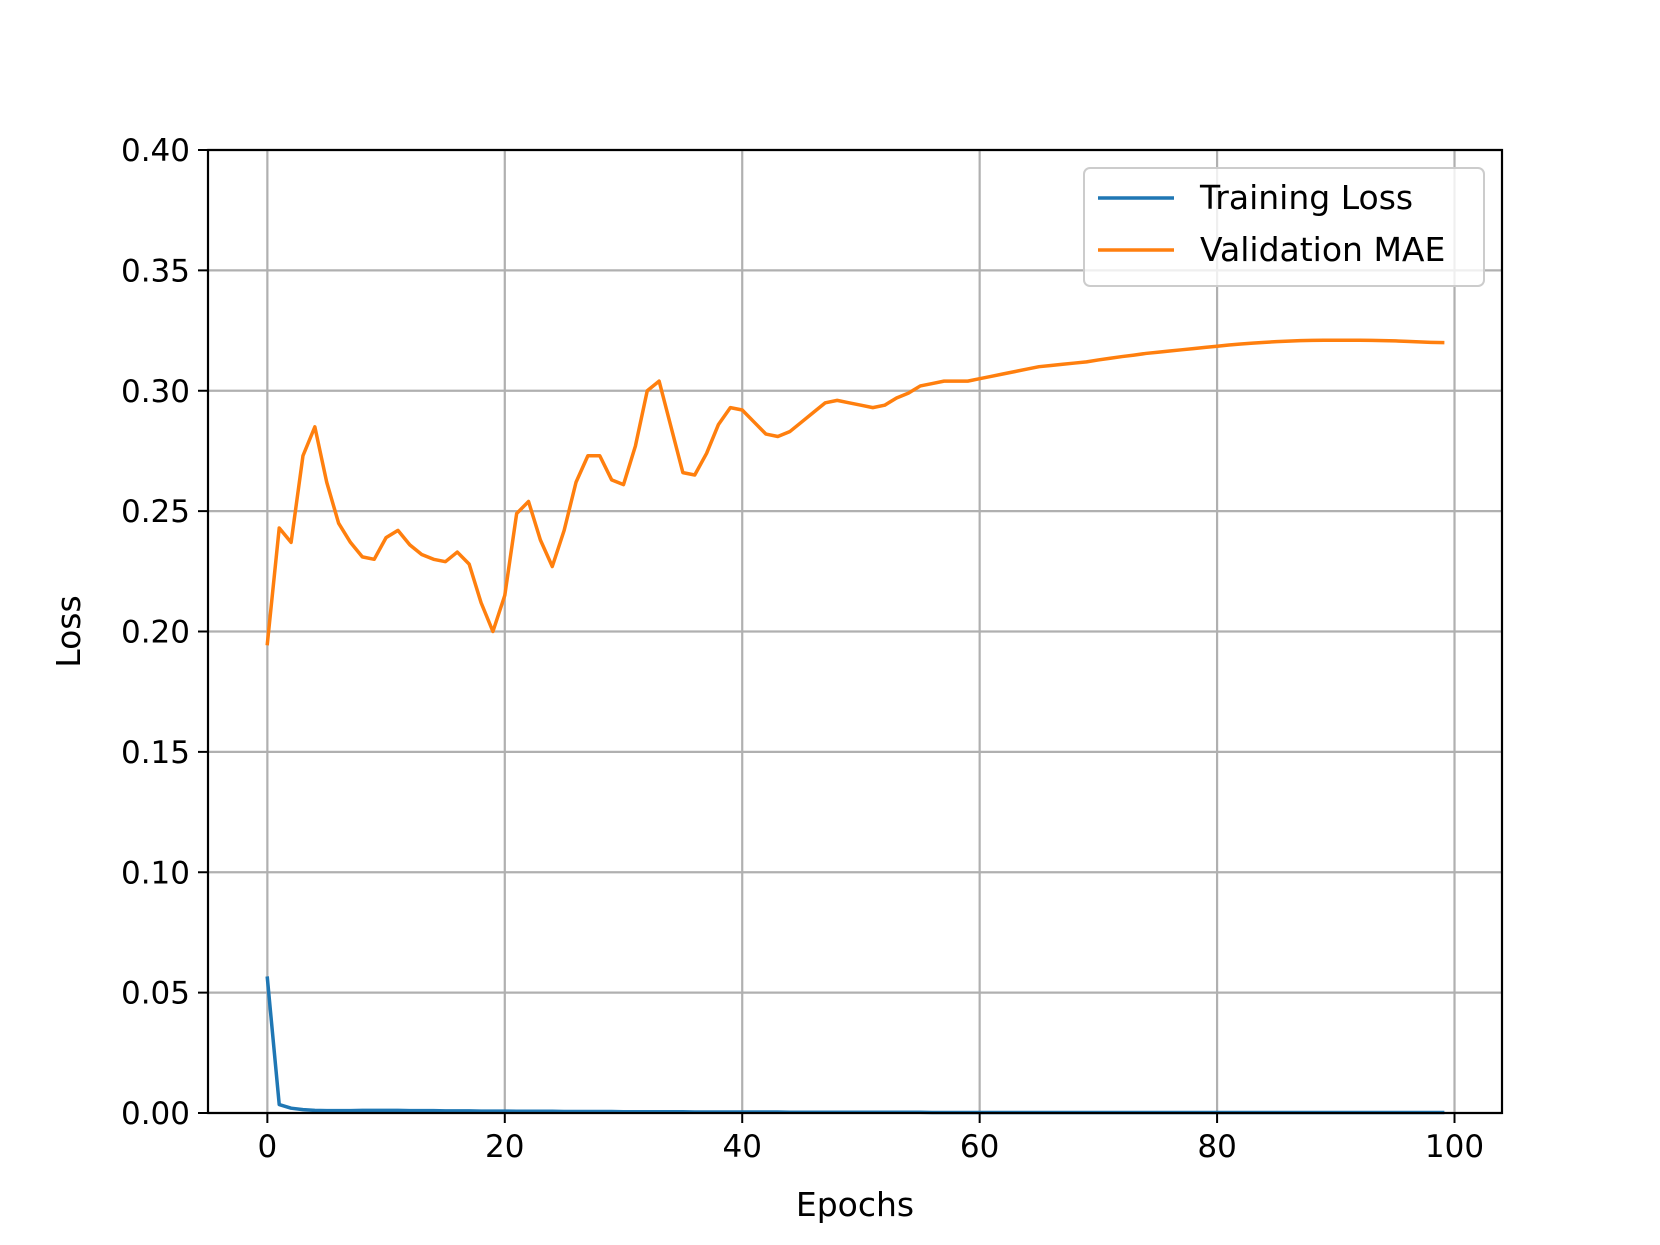 The height and width of the screenshot is (1245, 1660). Describe the element at coordinates (1322, 249) in the screenshot. I see `legend-label-validation-mae: Validation MAE` at that location.